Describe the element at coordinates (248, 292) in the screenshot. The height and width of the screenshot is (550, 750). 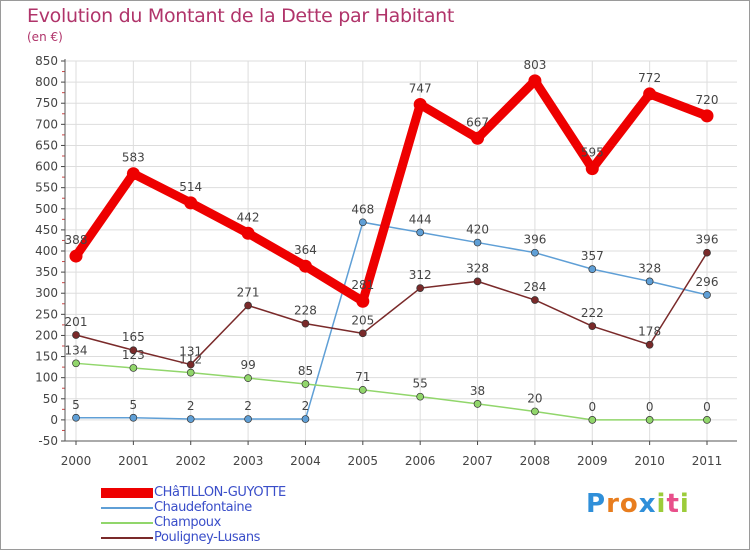
I see `data-label: 271` at that location.